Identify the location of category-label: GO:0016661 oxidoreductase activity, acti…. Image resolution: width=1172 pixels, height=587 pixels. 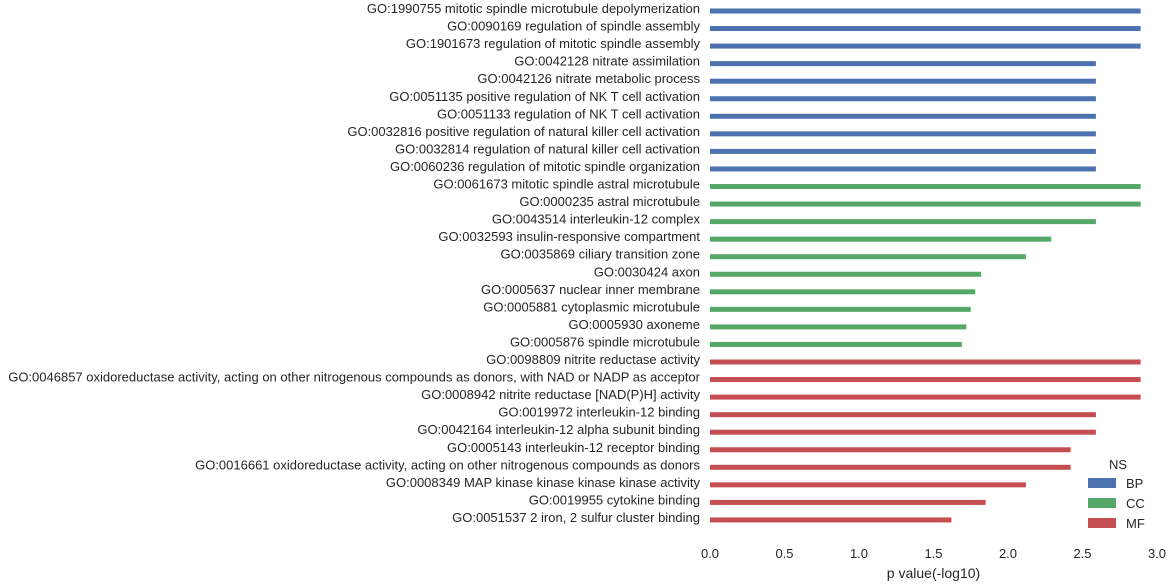
(447, 464).